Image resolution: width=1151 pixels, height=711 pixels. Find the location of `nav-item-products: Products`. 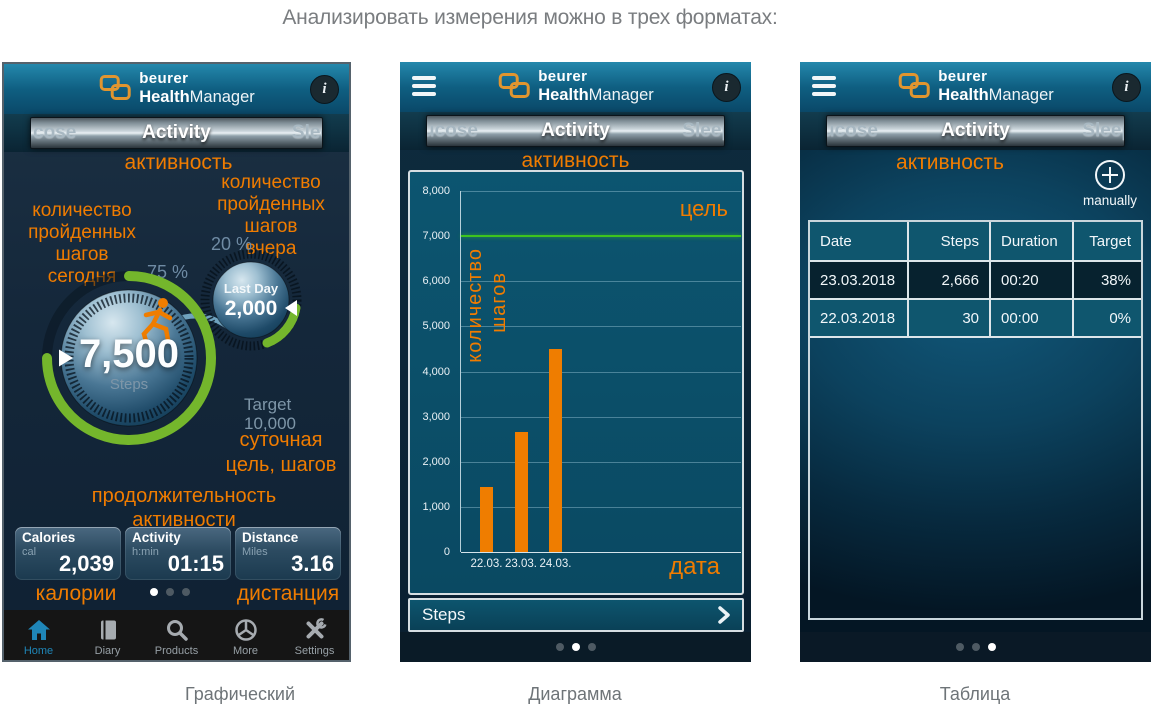

nav-item-products: Products is located at coordinates (176, 635).